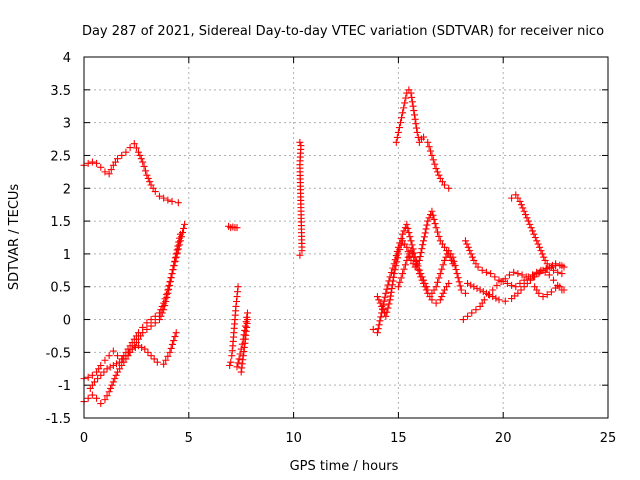  What do you see at coordinates (58, 419) in the screenshot?
I see `y-tick-label: -1.5` at bounding box center [58, 419].